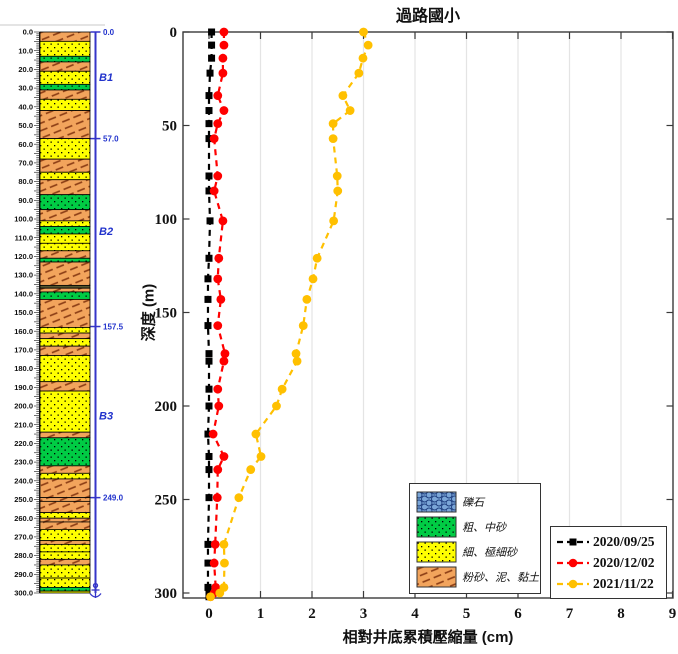  What do you see at coordinates (23, 387) in the screenshot?
I see `depth-scale-label: 190.0` at bounding box center [23, 387].